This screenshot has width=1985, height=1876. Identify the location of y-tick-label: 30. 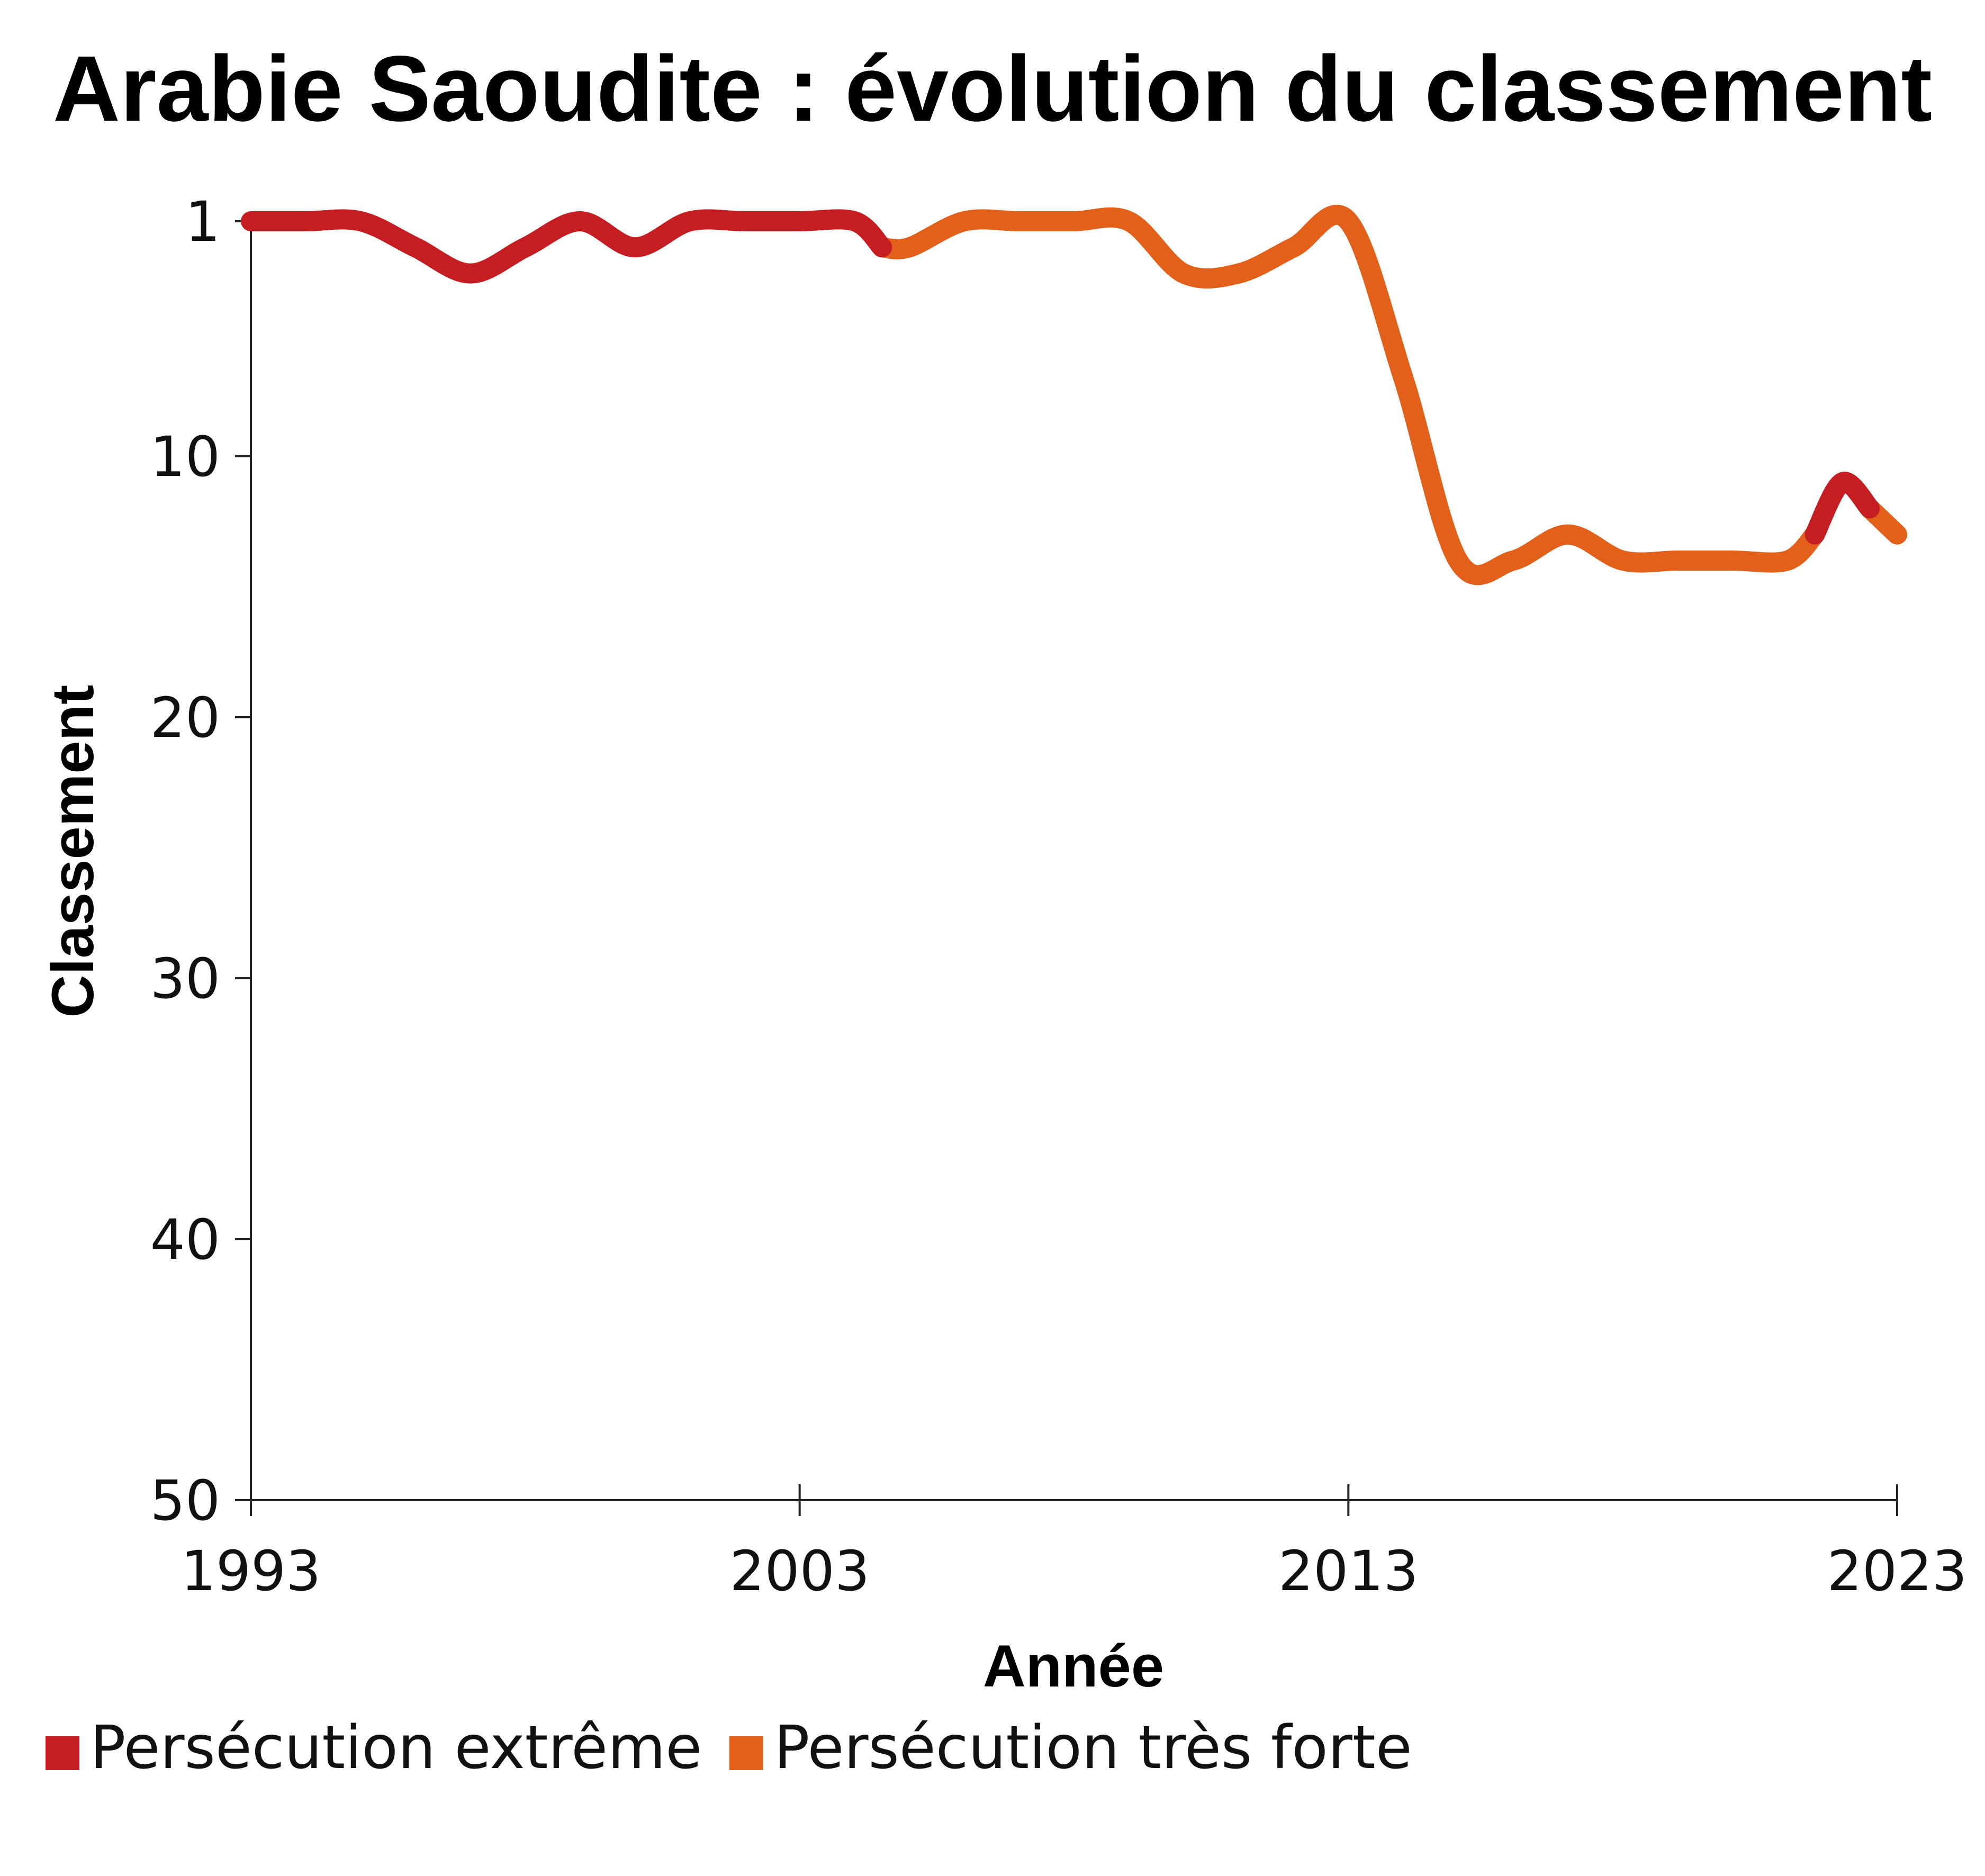
(185, 978).